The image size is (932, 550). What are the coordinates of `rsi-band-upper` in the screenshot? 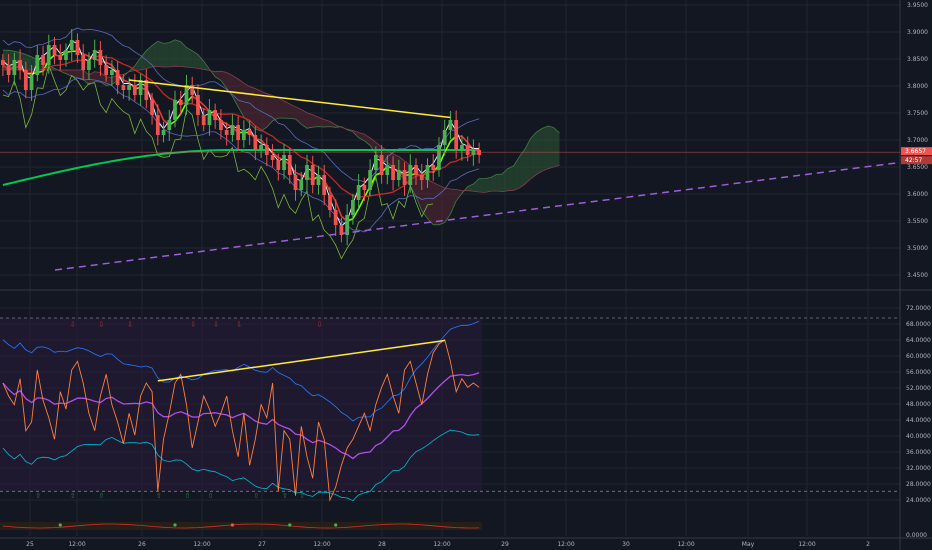 It's located at (241, 371).